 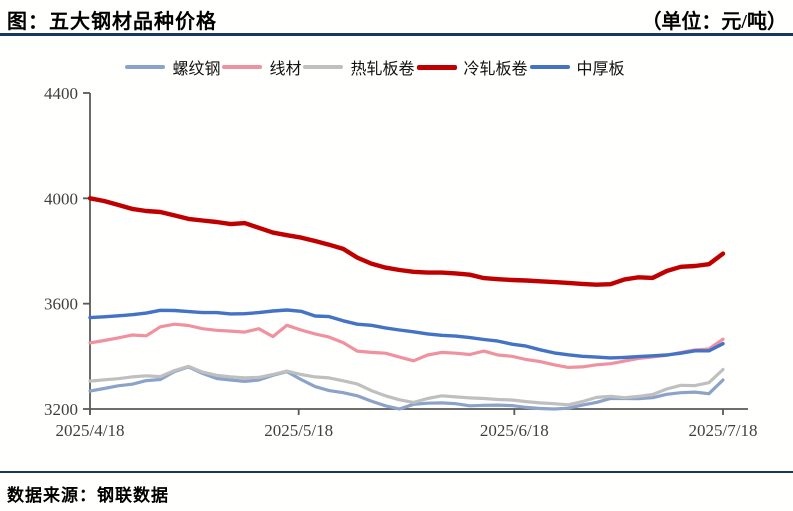 What do you see at coordinates (396, 34) in the screenshot?
I see `header-divider` at bounding box center [396, 34].